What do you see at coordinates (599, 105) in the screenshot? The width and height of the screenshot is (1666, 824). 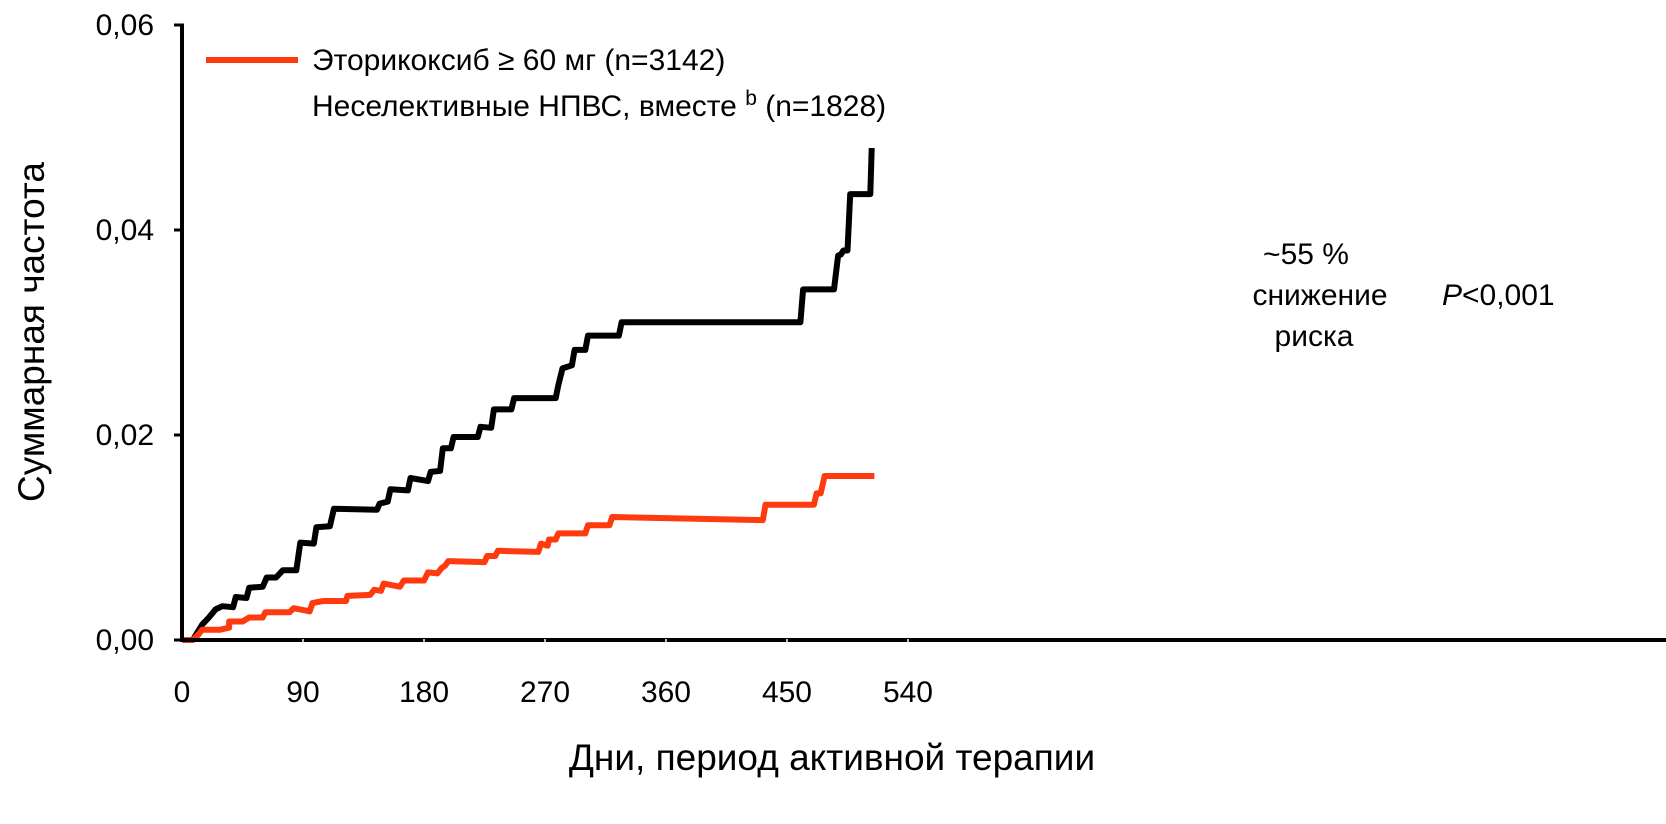 I see `legend-label-nsaid: Неселективные НПВС, вместе b (n=1828)` at bounding box center [599, 105].